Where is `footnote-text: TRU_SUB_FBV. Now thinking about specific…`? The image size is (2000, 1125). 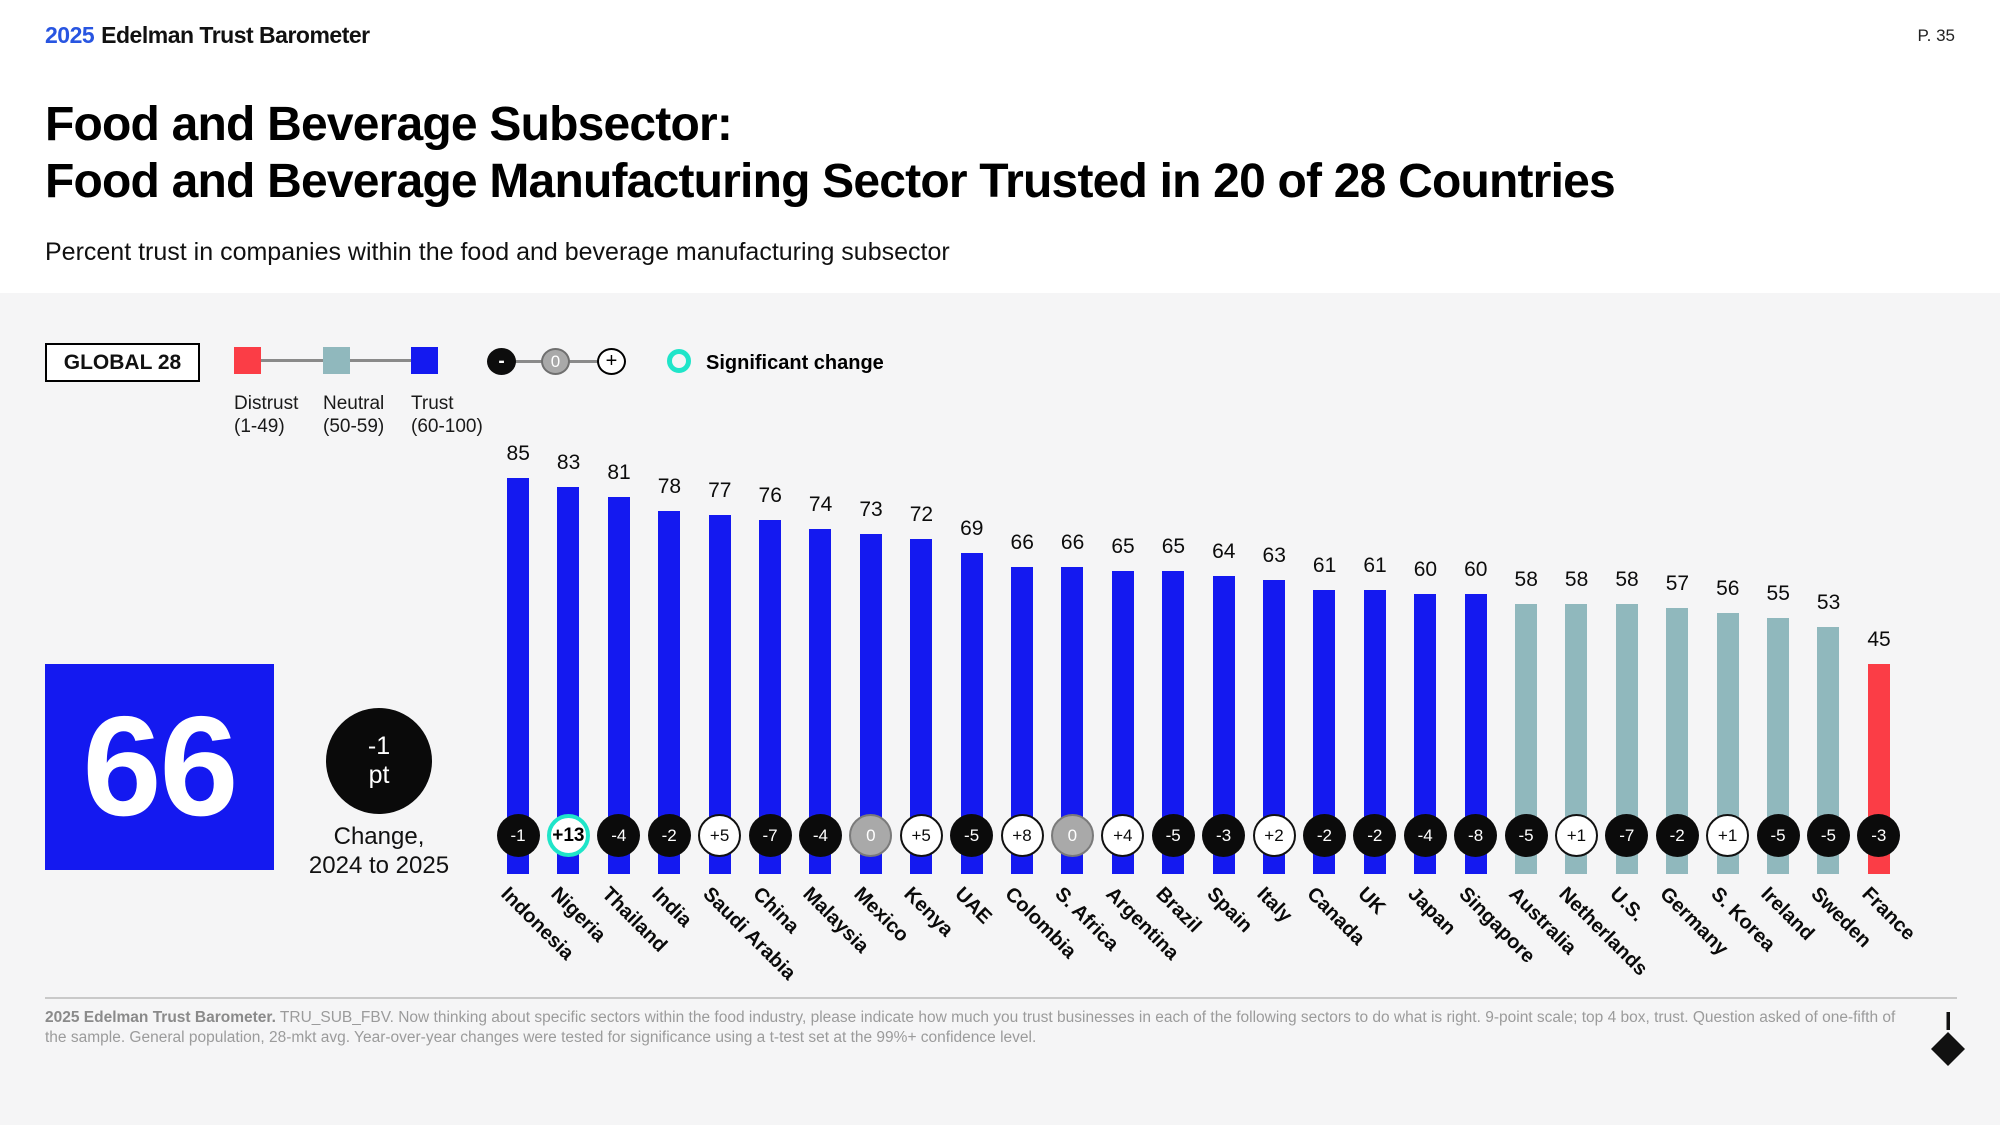
footnote-text: TRU_SUB_FBV. Now thinking about specific… is located at coordinates (970, 1027).